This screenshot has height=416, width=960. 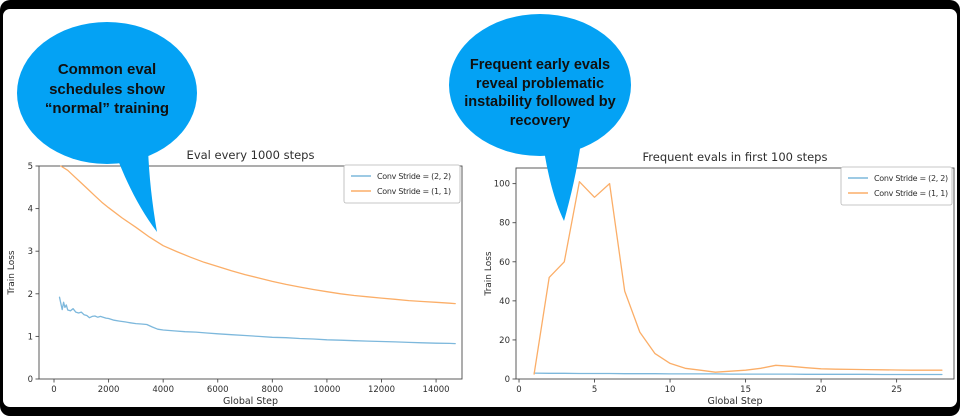 What do you see at coordinates (109, 390) in the screenshot?
I see `x-tick-label: 2000` at bounding box center [109, 390].